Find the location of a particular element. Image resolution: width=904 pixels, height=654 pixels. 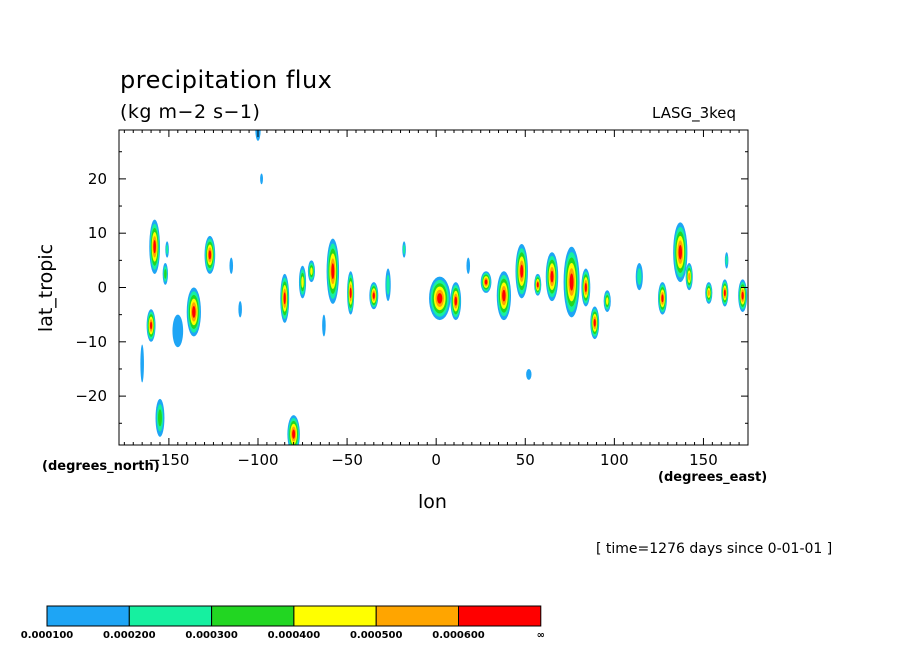

y-tick-label: −10 is located at coordinates (91, 342).